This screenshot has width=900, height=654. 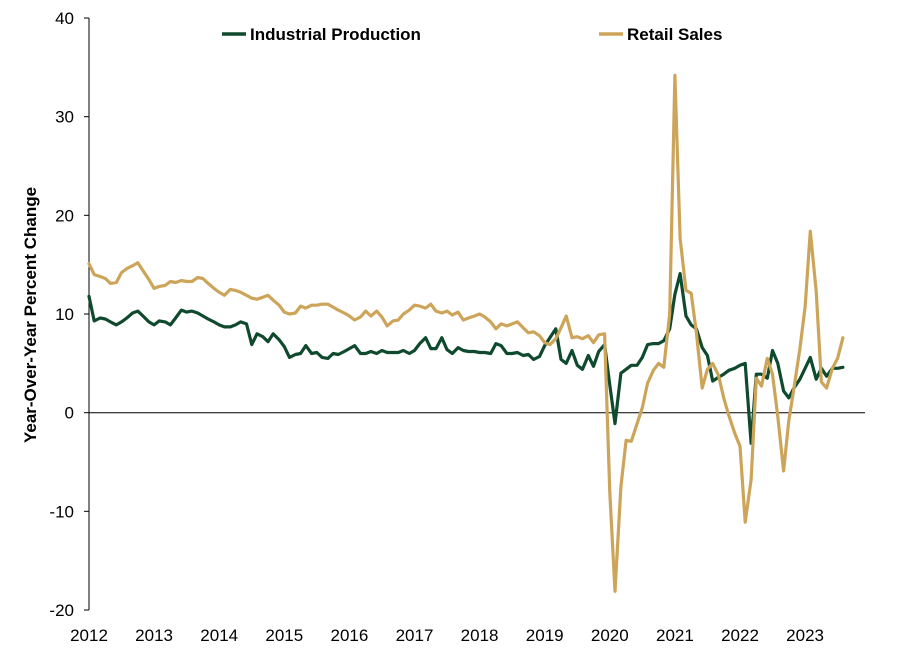 I want to click on legend: Industrial Production Retail Sales, so click(x=472, y=34).